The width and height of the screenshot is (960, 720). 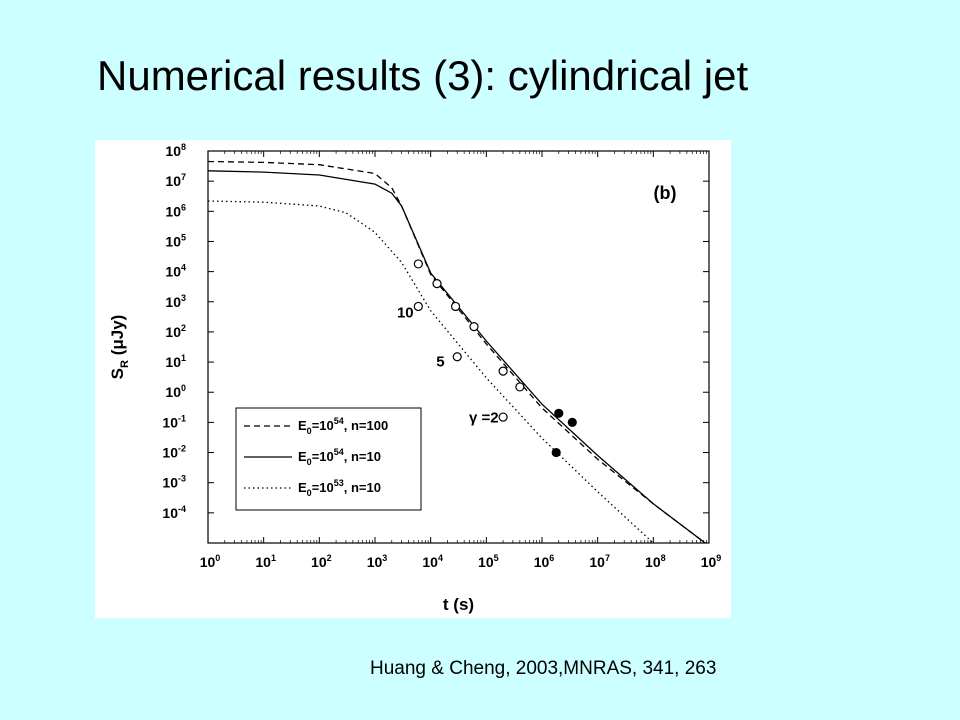 I want to click on legend-entry: E0=1054, n=10, so click(x=339, y=457).